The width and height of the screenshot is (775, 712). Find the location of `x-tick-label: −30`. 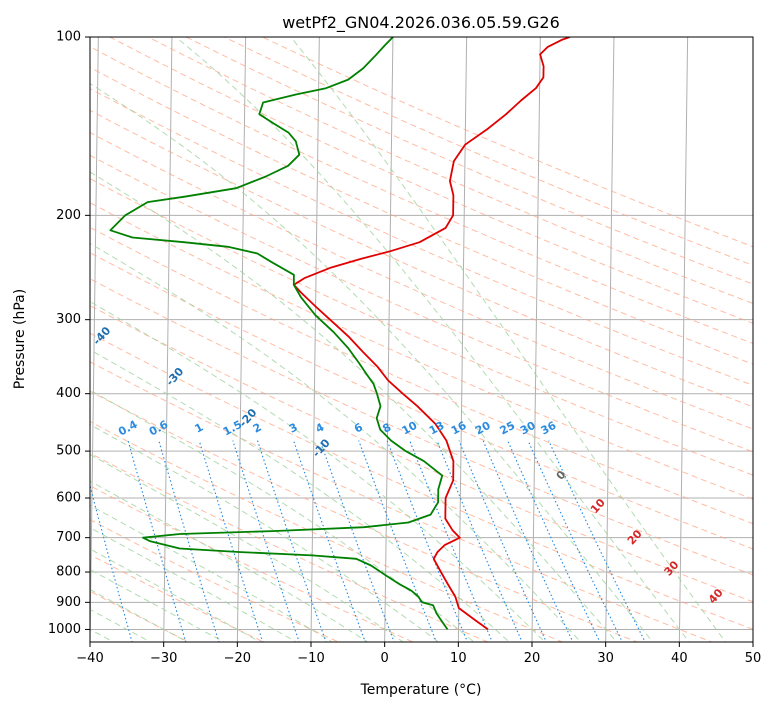

x-tick-label: −30 is located at coordinates (163, 658).